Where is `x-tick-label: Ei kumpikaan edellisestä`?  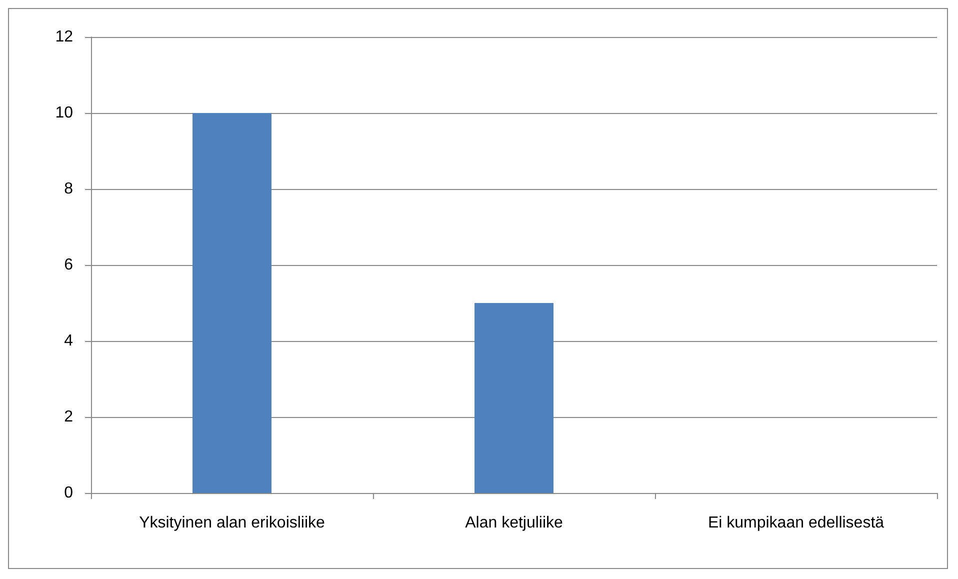 x-tick-label: Ei kumpikaan edellisestä is located at coordinates (796, 523).